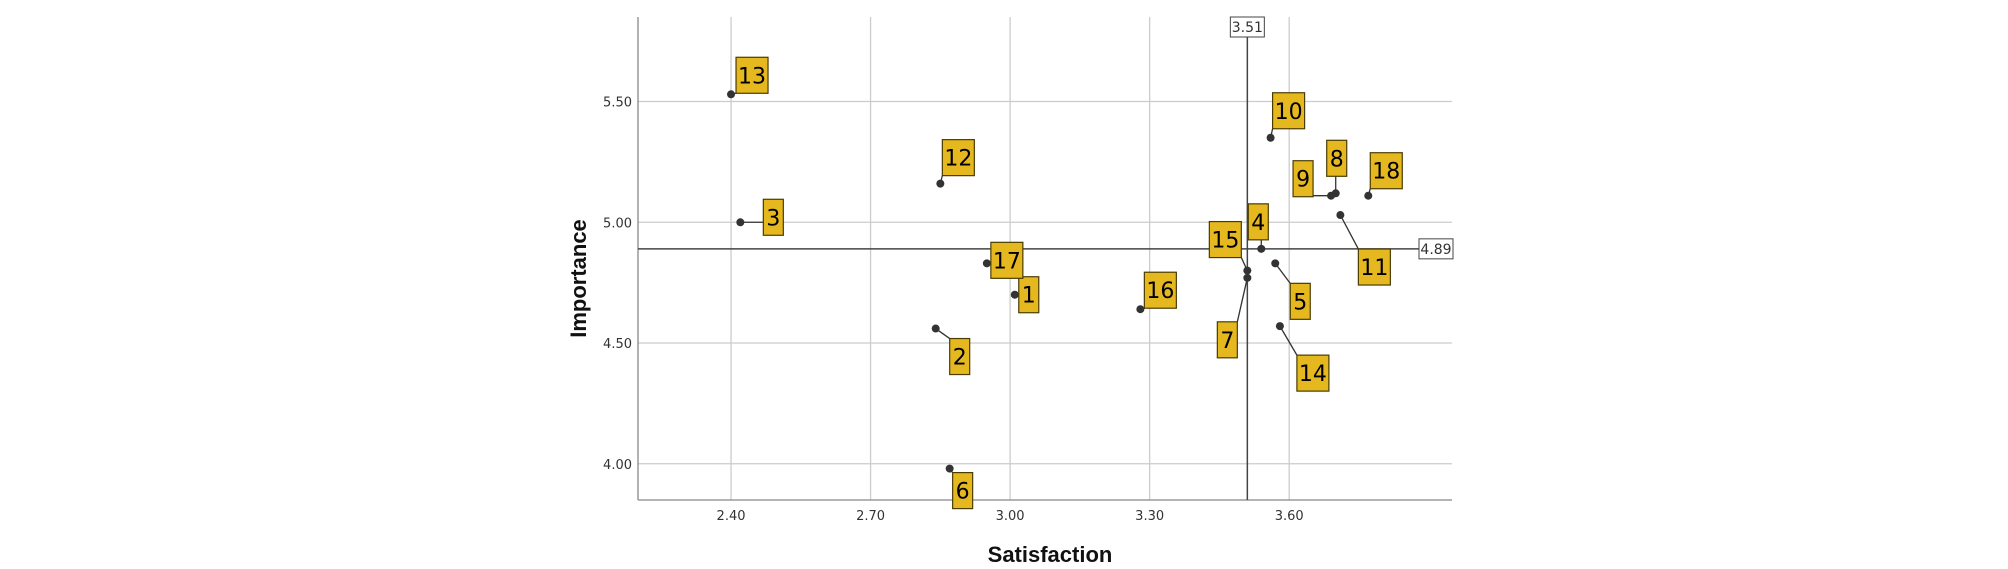 The image size is (2008, 569). I want to click on point-label-16: 16, so click(1160, 291).